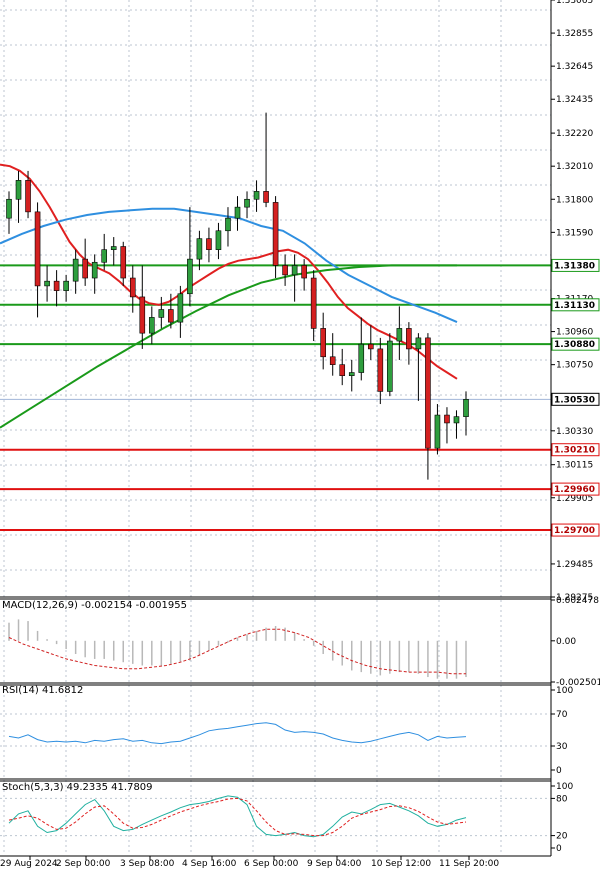 This screenshot has width=600, height=872. What do you see at coordinates (574, 67) in the screenshot?
I see `y-tick-label: 1.32645` at bounding box center [574, 67].